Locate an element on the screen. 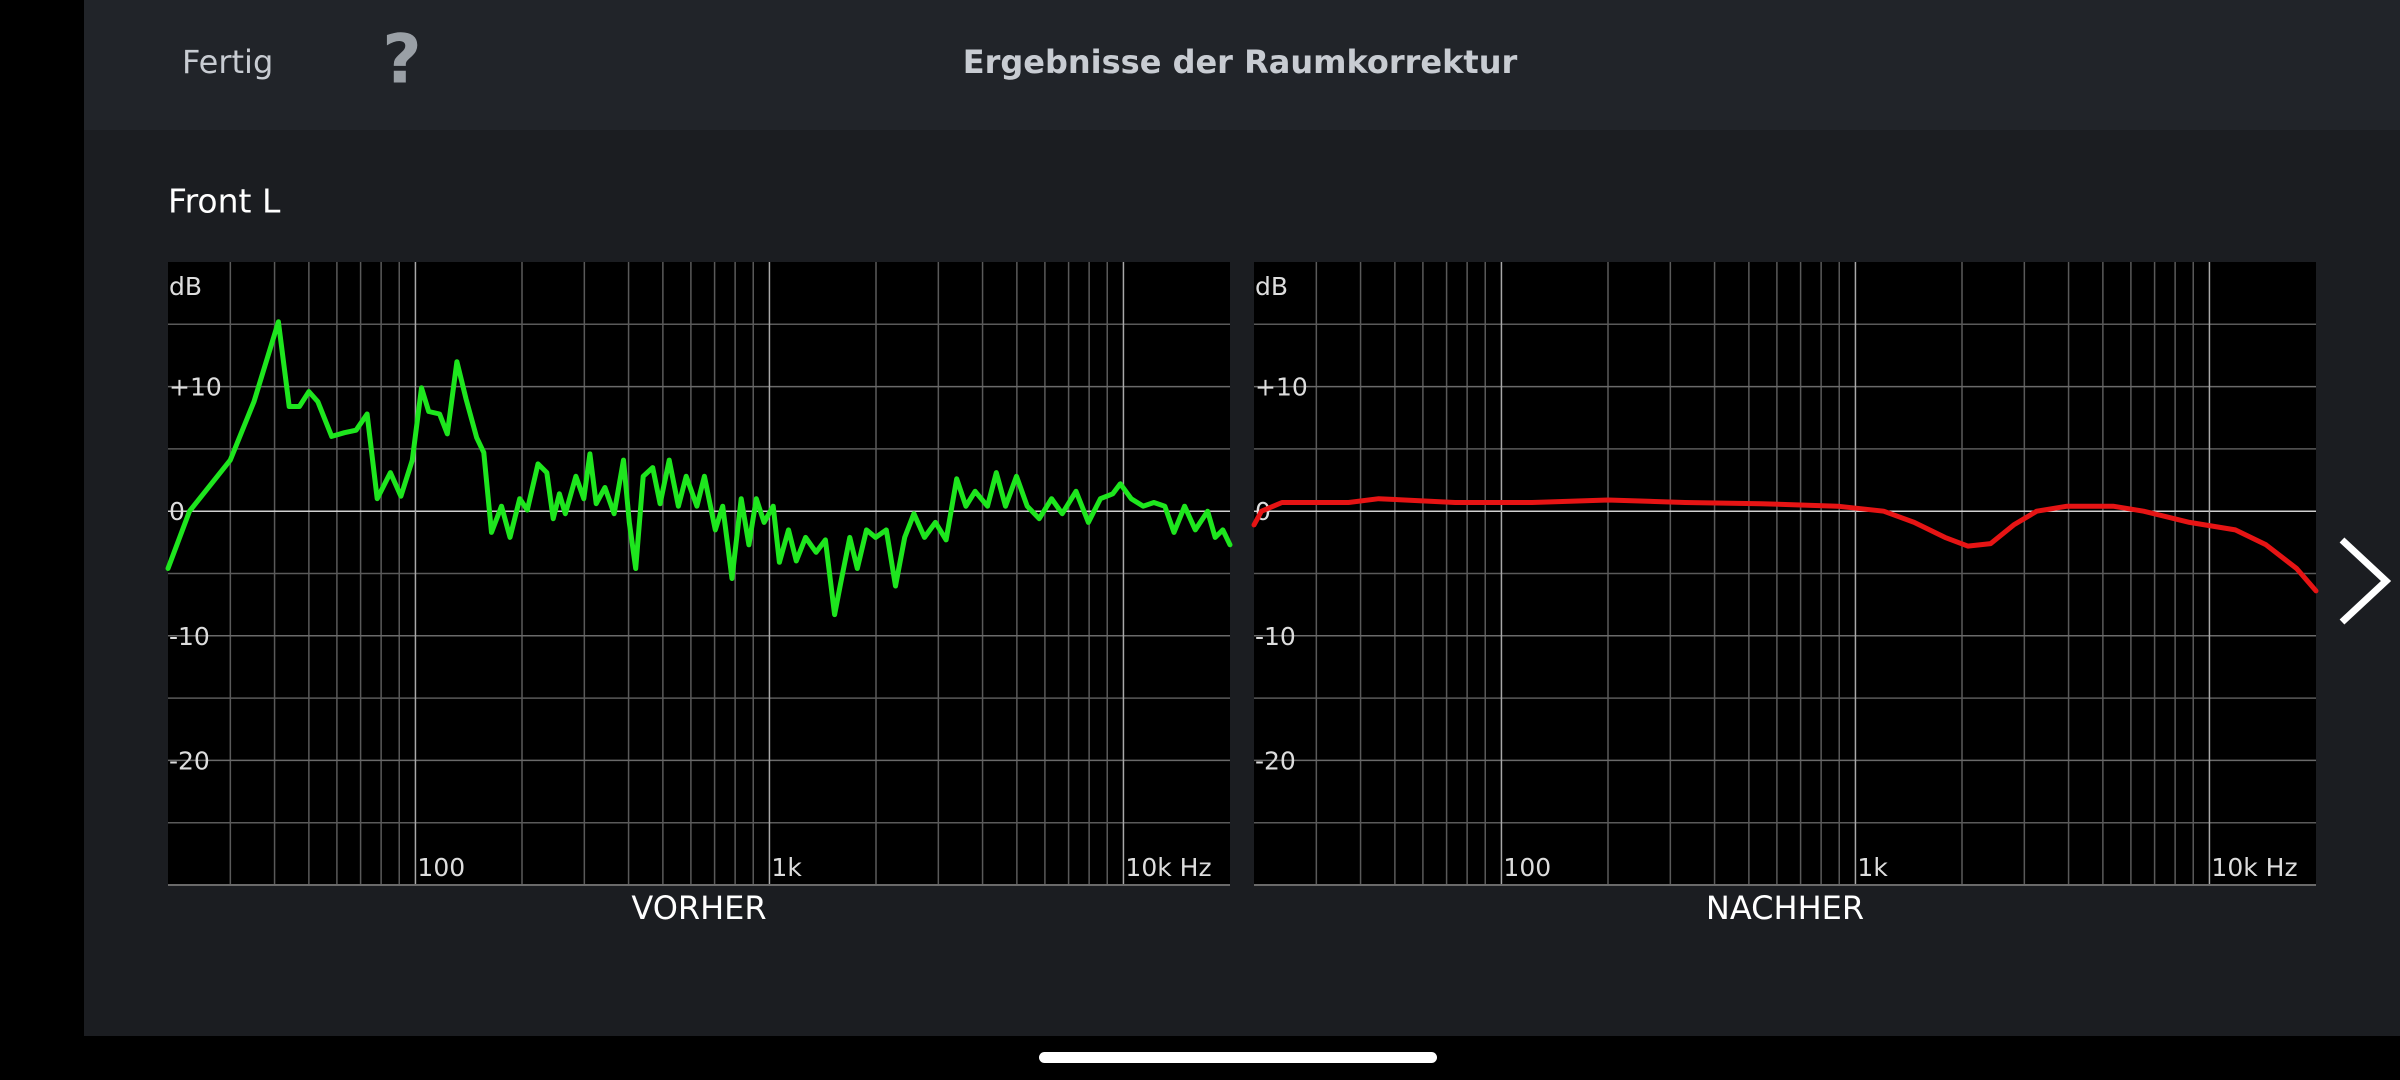 This screenshot has width=2400, height=1080. chart-title: VORHER is located at coordinates (698, 908).